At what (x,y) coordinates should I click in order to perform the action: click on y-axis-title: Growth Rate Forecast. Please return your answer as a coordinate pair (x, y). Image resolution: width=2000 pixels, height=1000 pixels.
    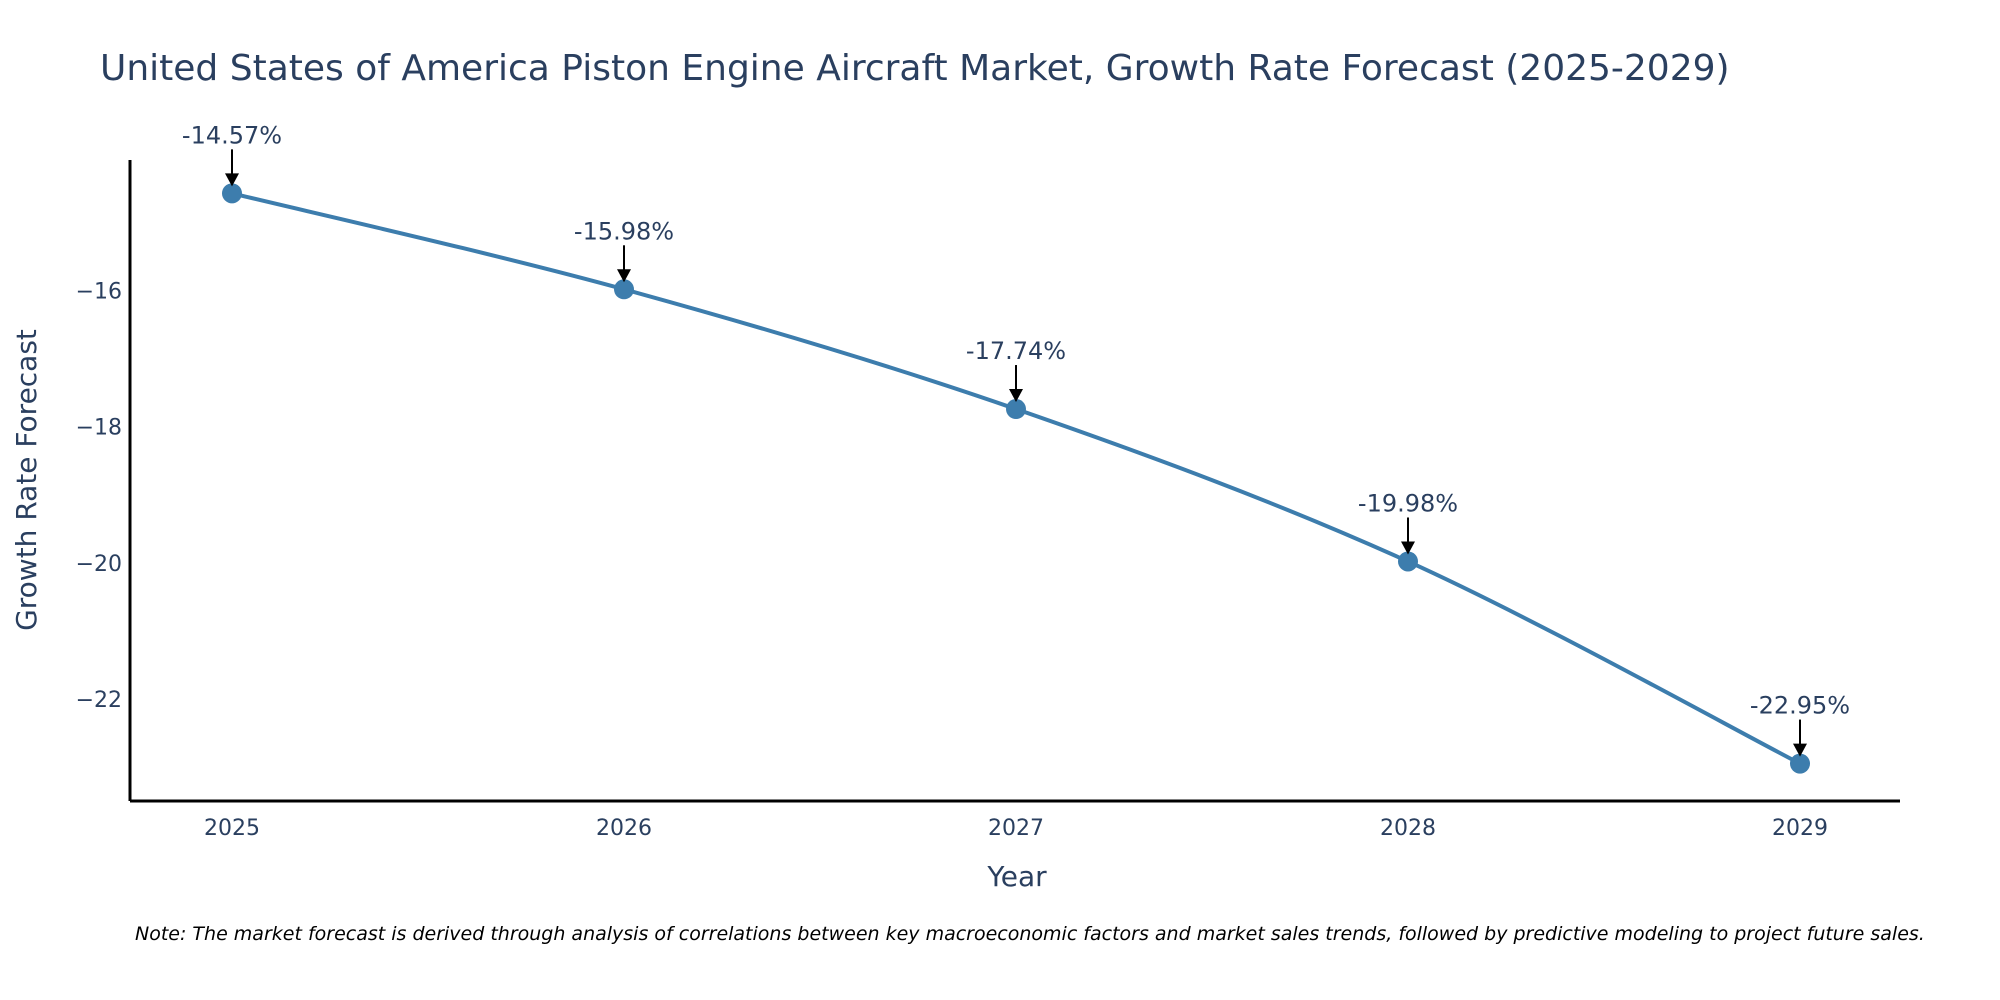
    Looking at the image, I should click on (26, 480).